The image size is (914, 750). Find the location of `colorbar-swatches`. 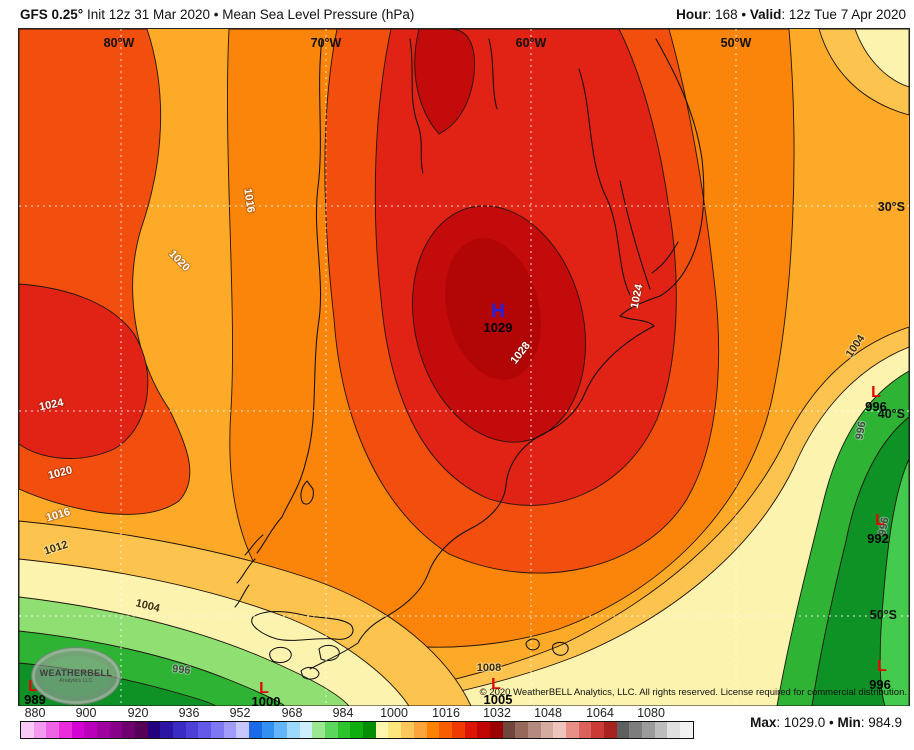

colorbar-swatches is located at coordinates (357, 730).